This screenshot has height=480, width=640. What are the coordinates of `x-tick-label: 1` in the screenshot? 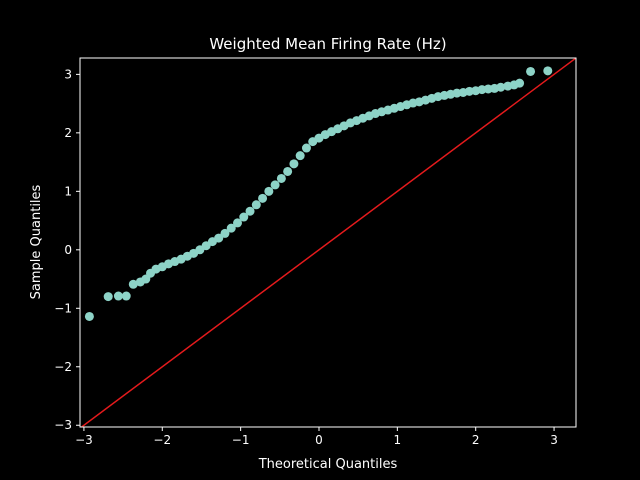 It's located at (398, 440).